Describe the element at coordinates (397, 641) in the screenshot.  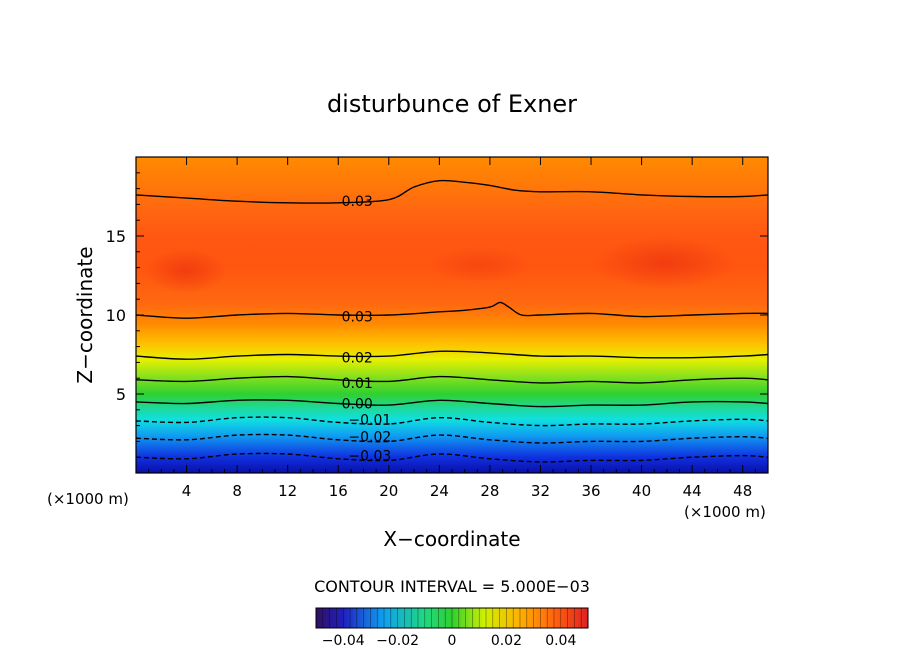
I see `colorbar-tick-label: −0.02` at that location.